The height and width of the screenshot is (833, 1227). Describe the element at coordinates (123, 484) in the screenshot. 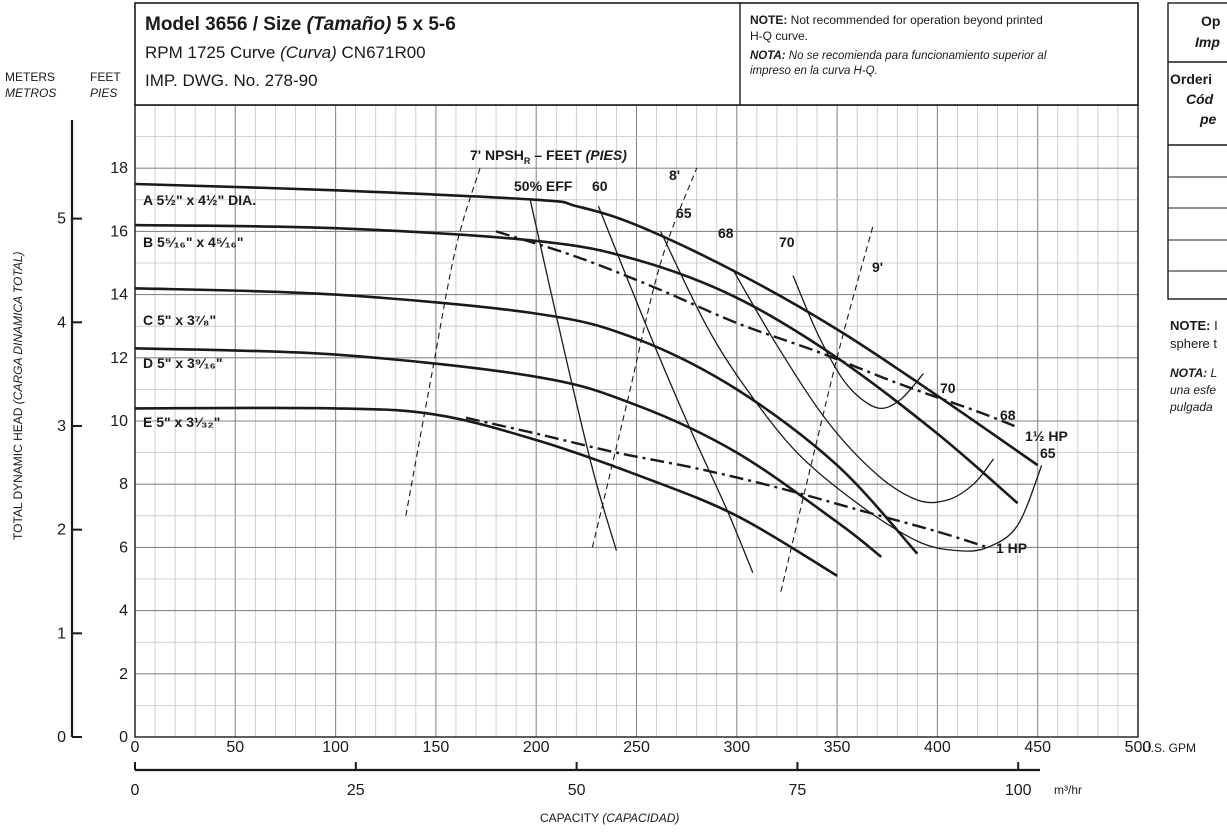

I see `y-tick-label-feet: 8` at that location.